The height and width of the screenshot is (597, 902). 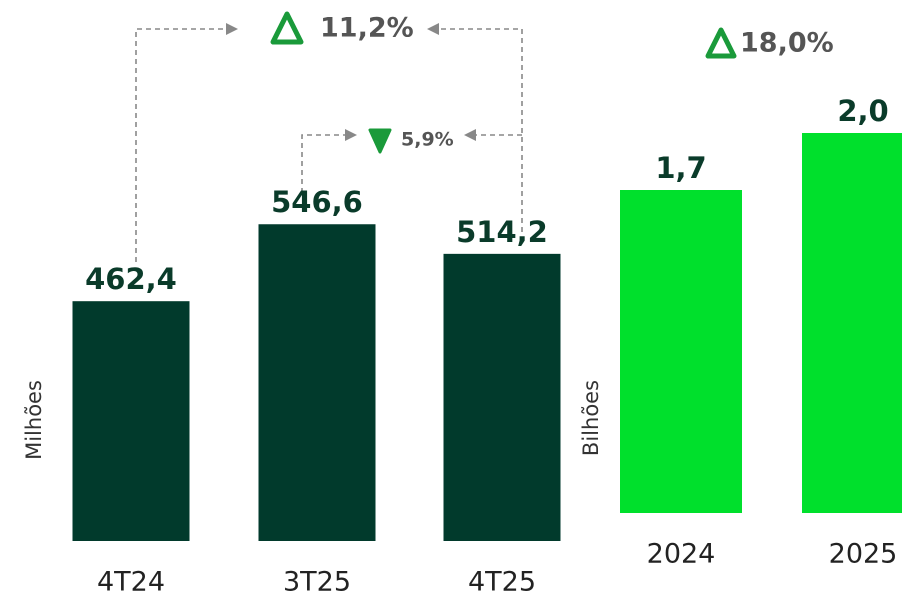 I want to click on x-tick-label: 4T24, so click(x=131, y=582).